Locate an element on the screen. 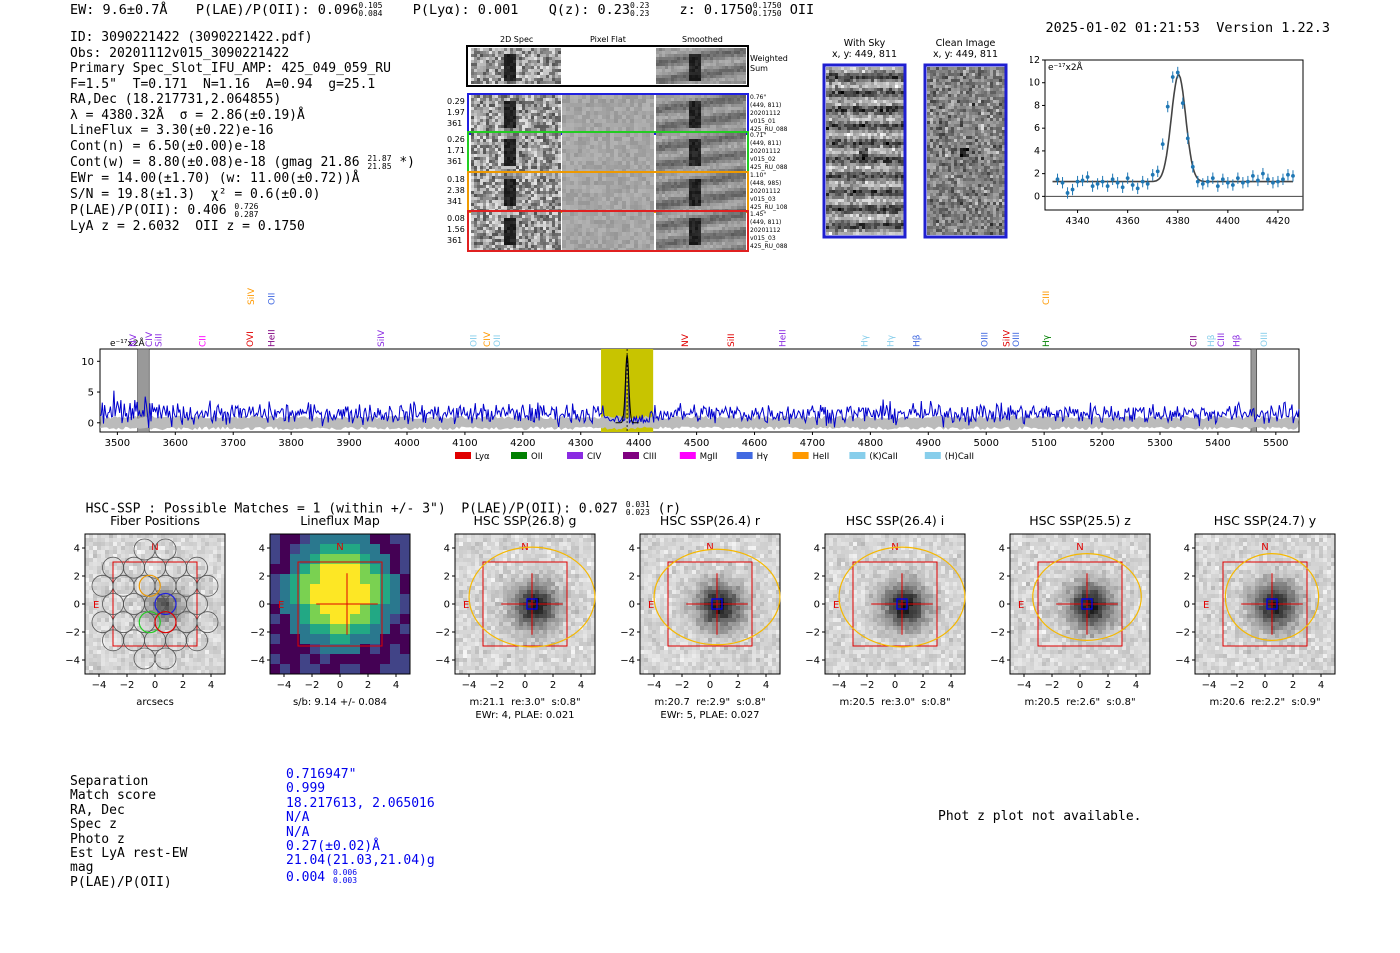 Image resolution: width=1400 pixels, height=953 pixels. spec2d-row-left-value: 341 is located at coordinates (455, 201).